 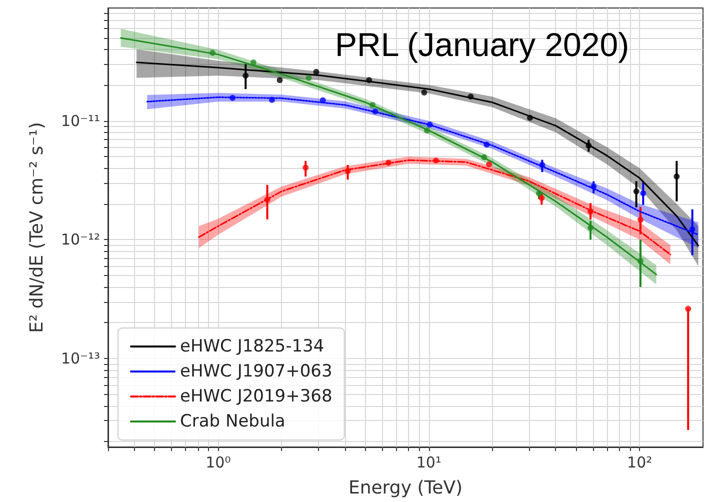 I want to click on y-tick-label: 10⁻¹¹, so click(x=80, y=121).